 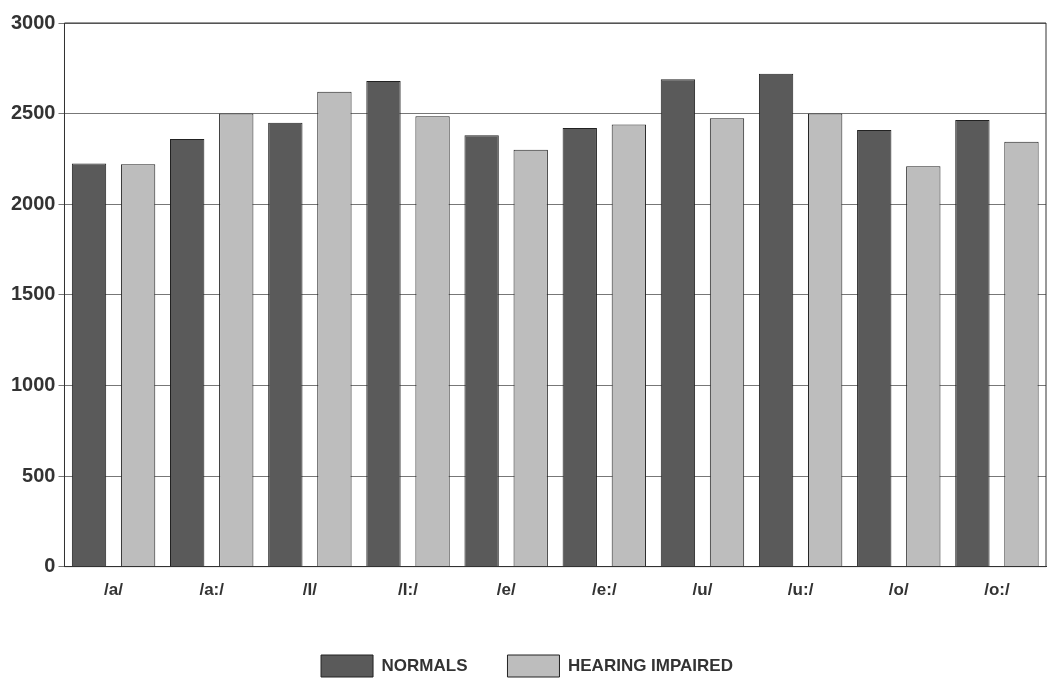 What do you see at coordinates (310, 590) in the screenshot?
I see `x-tick-label: /I/` at bounding box center [310, 590].